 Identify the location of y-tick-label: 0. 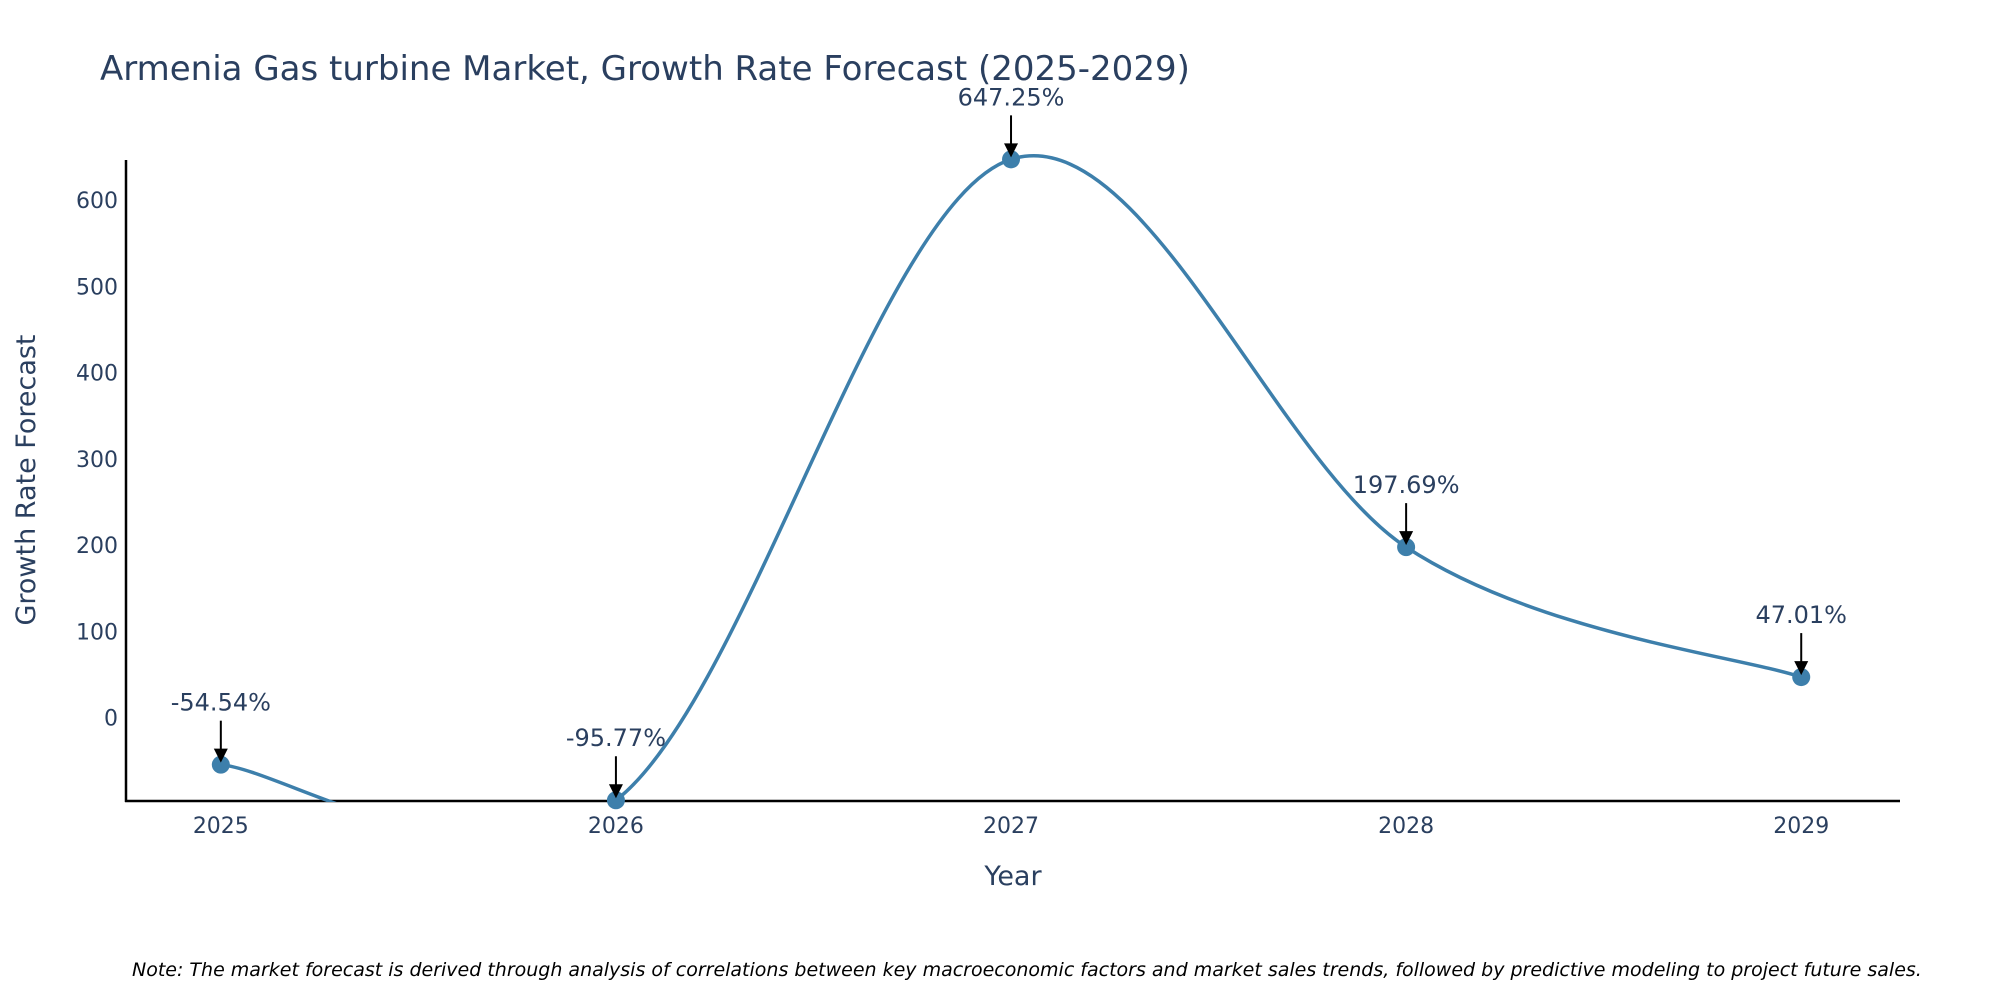
(111, 719).